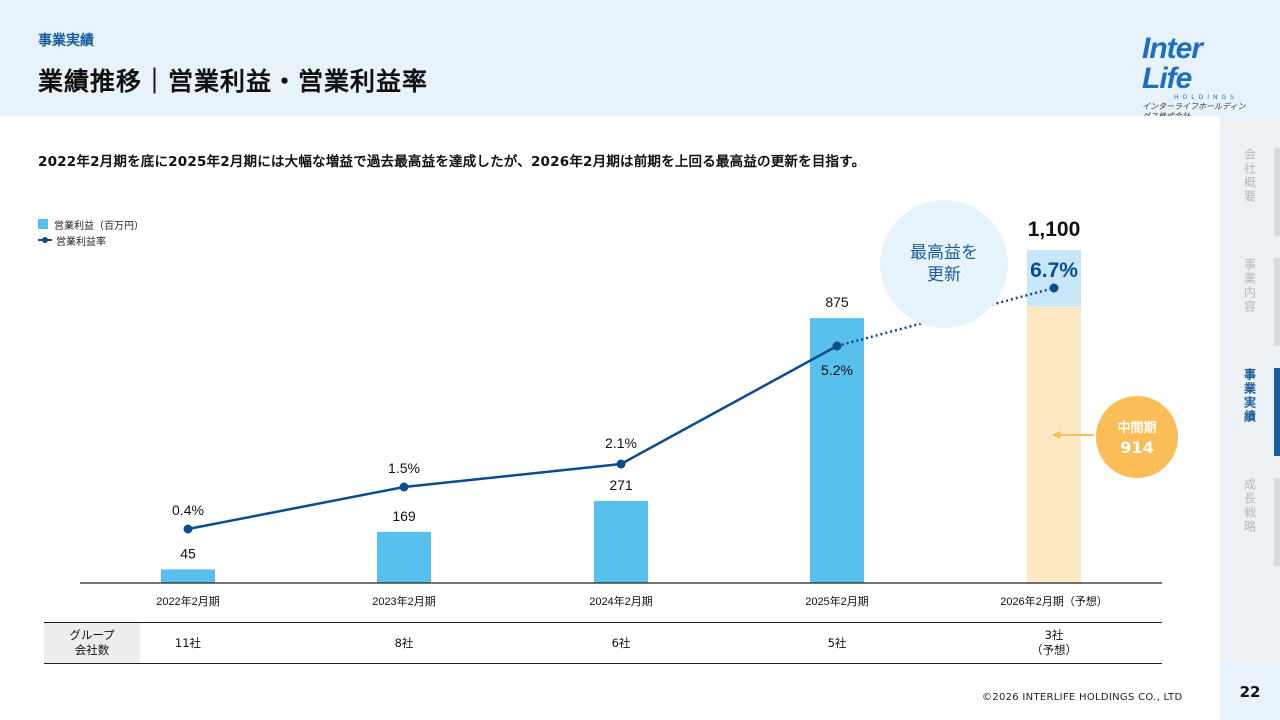 The height and width of the screenshot is (720, 1280). What do you see at coordinates (66, 41) in the screenshot?
I see `section-label: 事業実績` at bounding box center [66, 41].